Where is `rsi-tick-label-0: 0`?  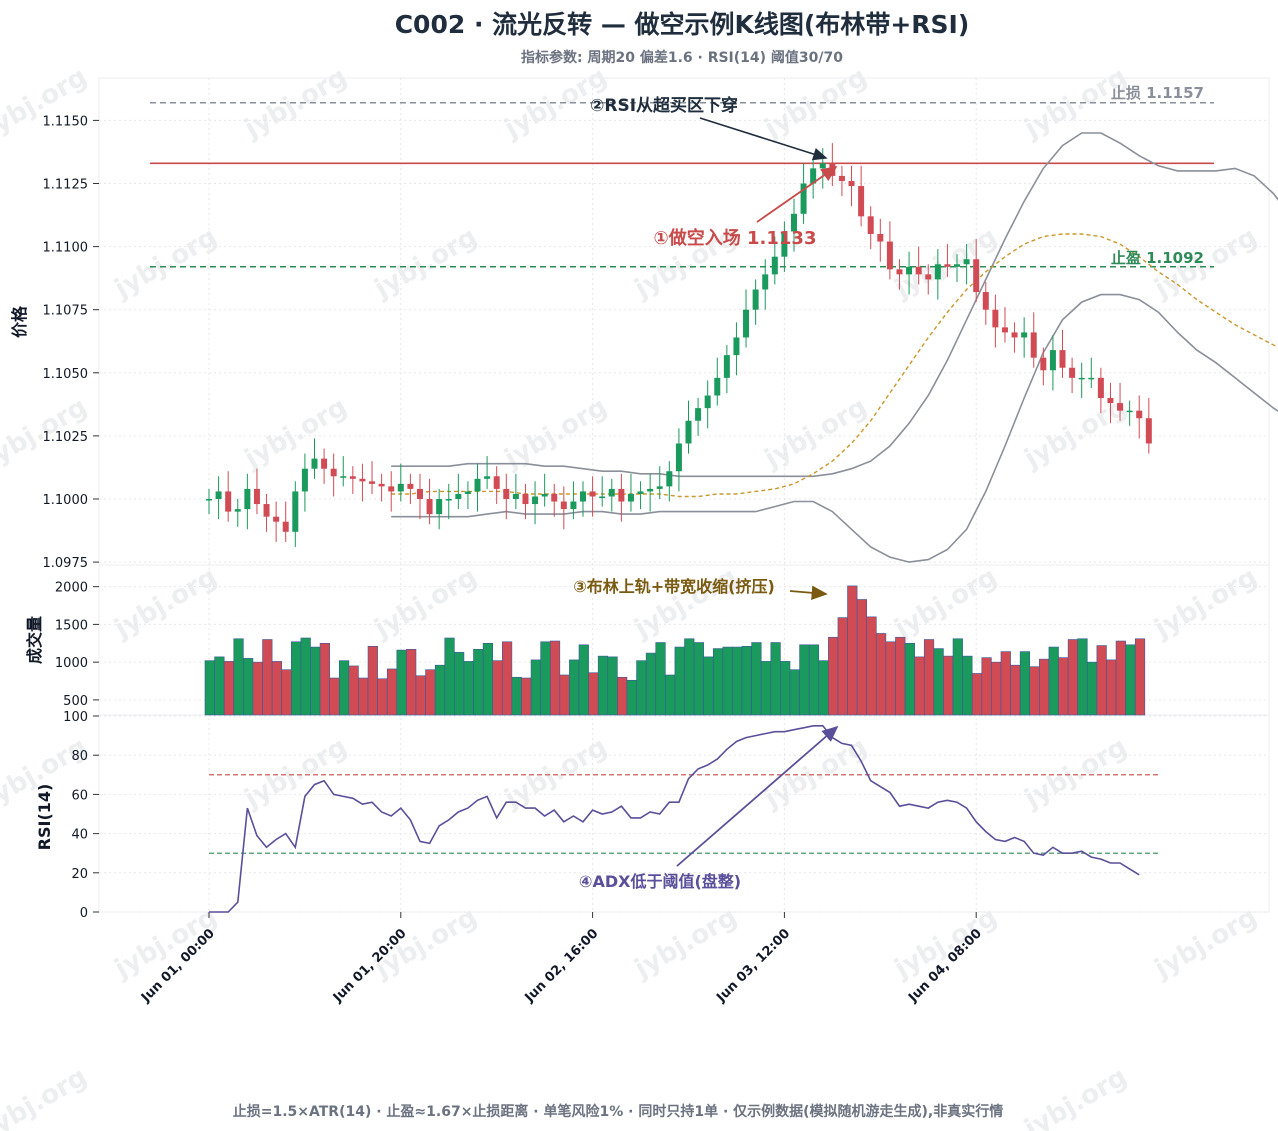
rsi-tick-label-0: 0 is located at coordinates (84, 913).